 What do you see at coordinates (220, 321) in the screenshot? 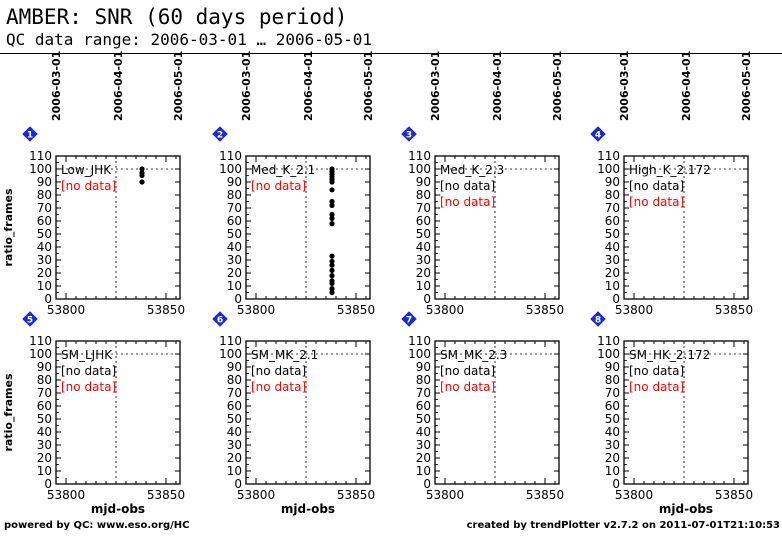
I see `panel-number: 6` at bounding box center [220, 321].